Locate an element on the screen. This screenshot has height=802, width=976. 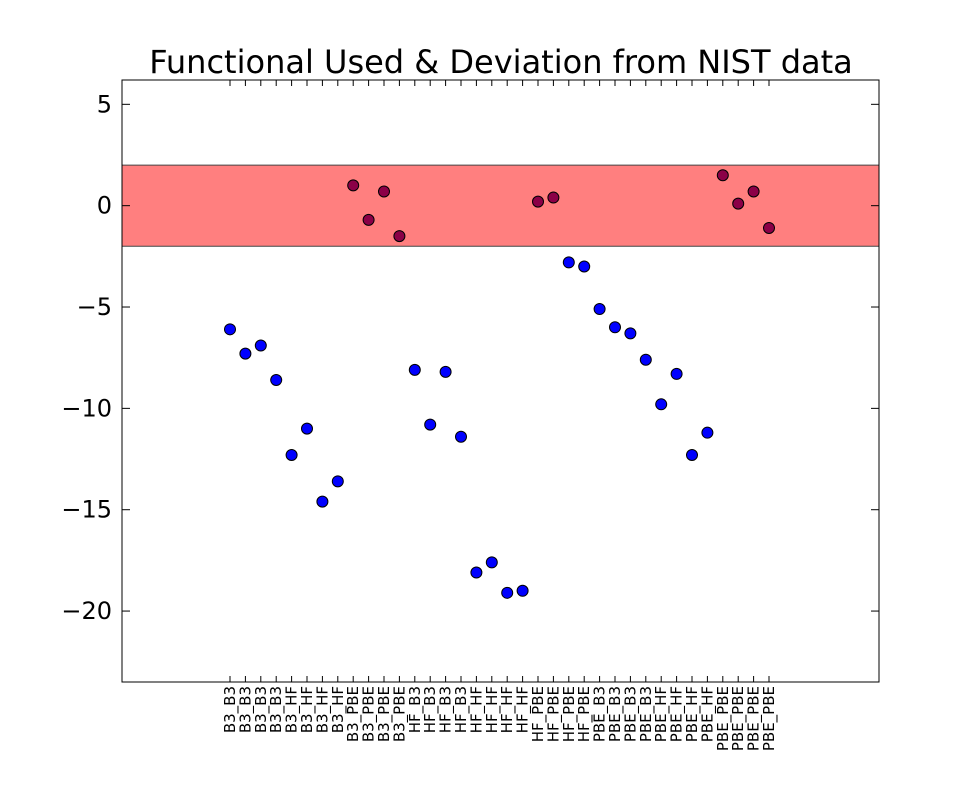
y-tick-label: −15 is located at coordinates (86, 510).